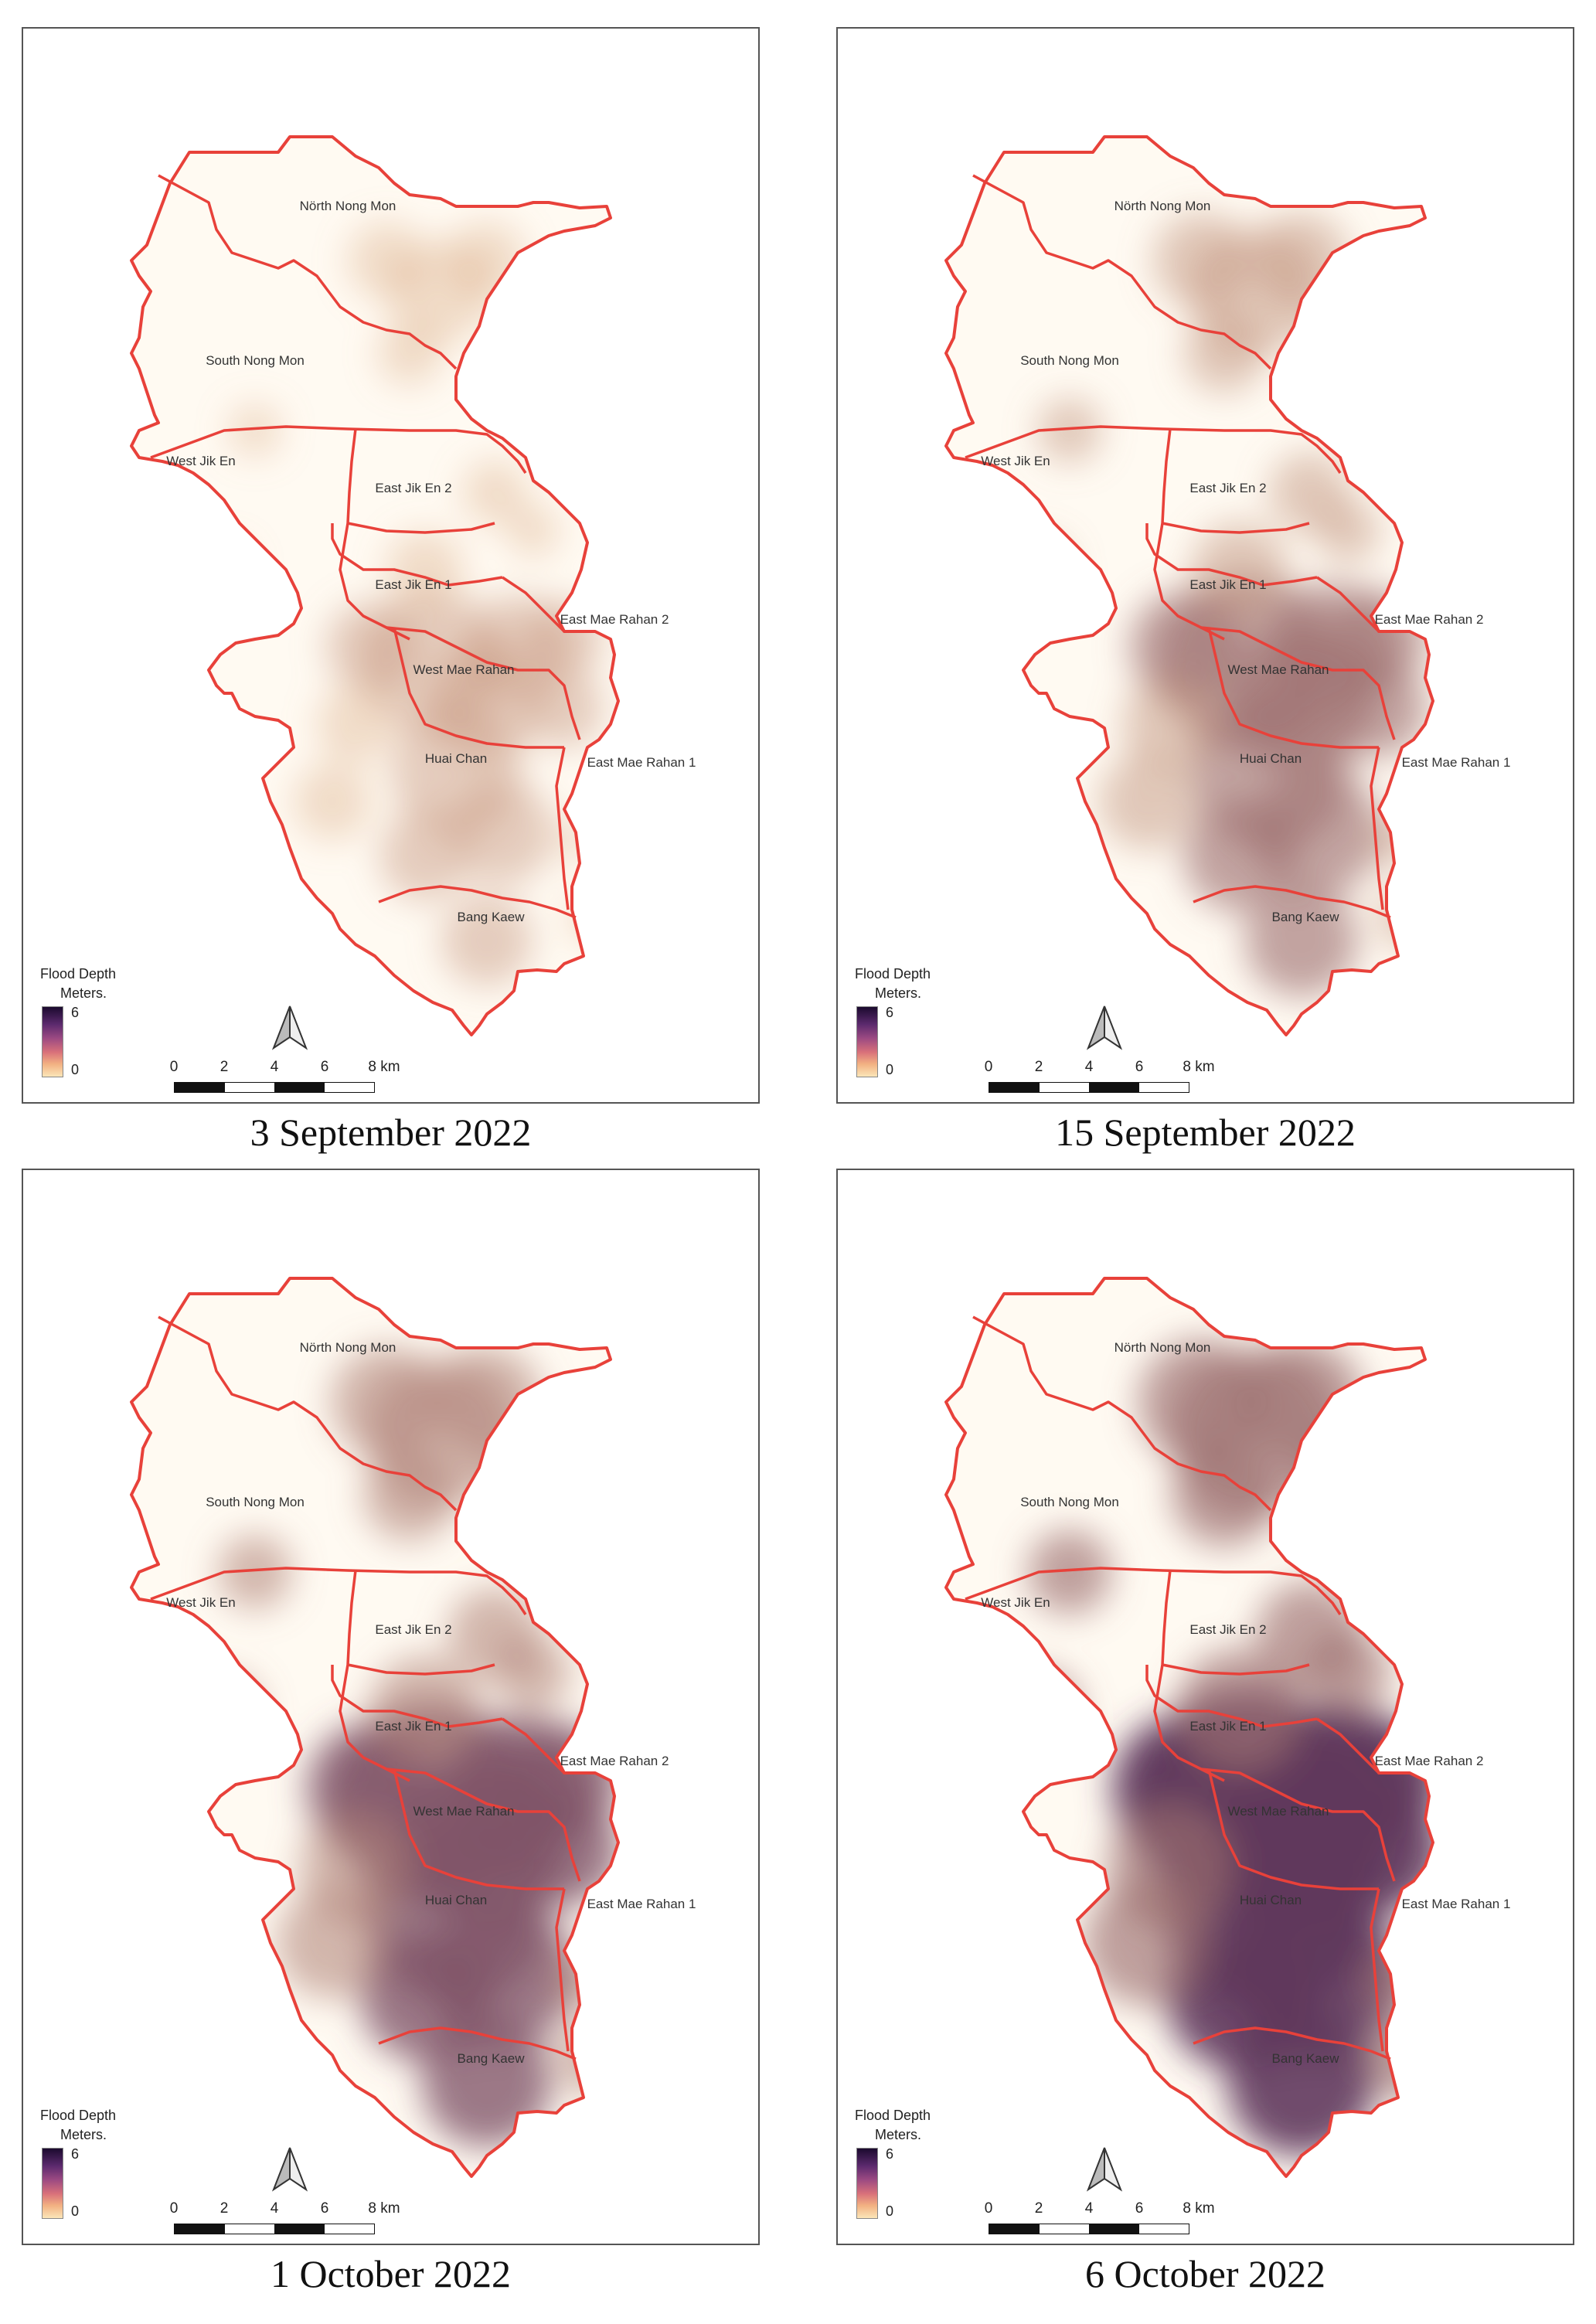 Image resolution: width=1596 pixels, height=2324 pixels. Describe the element at coordinates (1205, 1132) in the screenshot. I see `panel-date-caption: 15 September 2022` at that location.